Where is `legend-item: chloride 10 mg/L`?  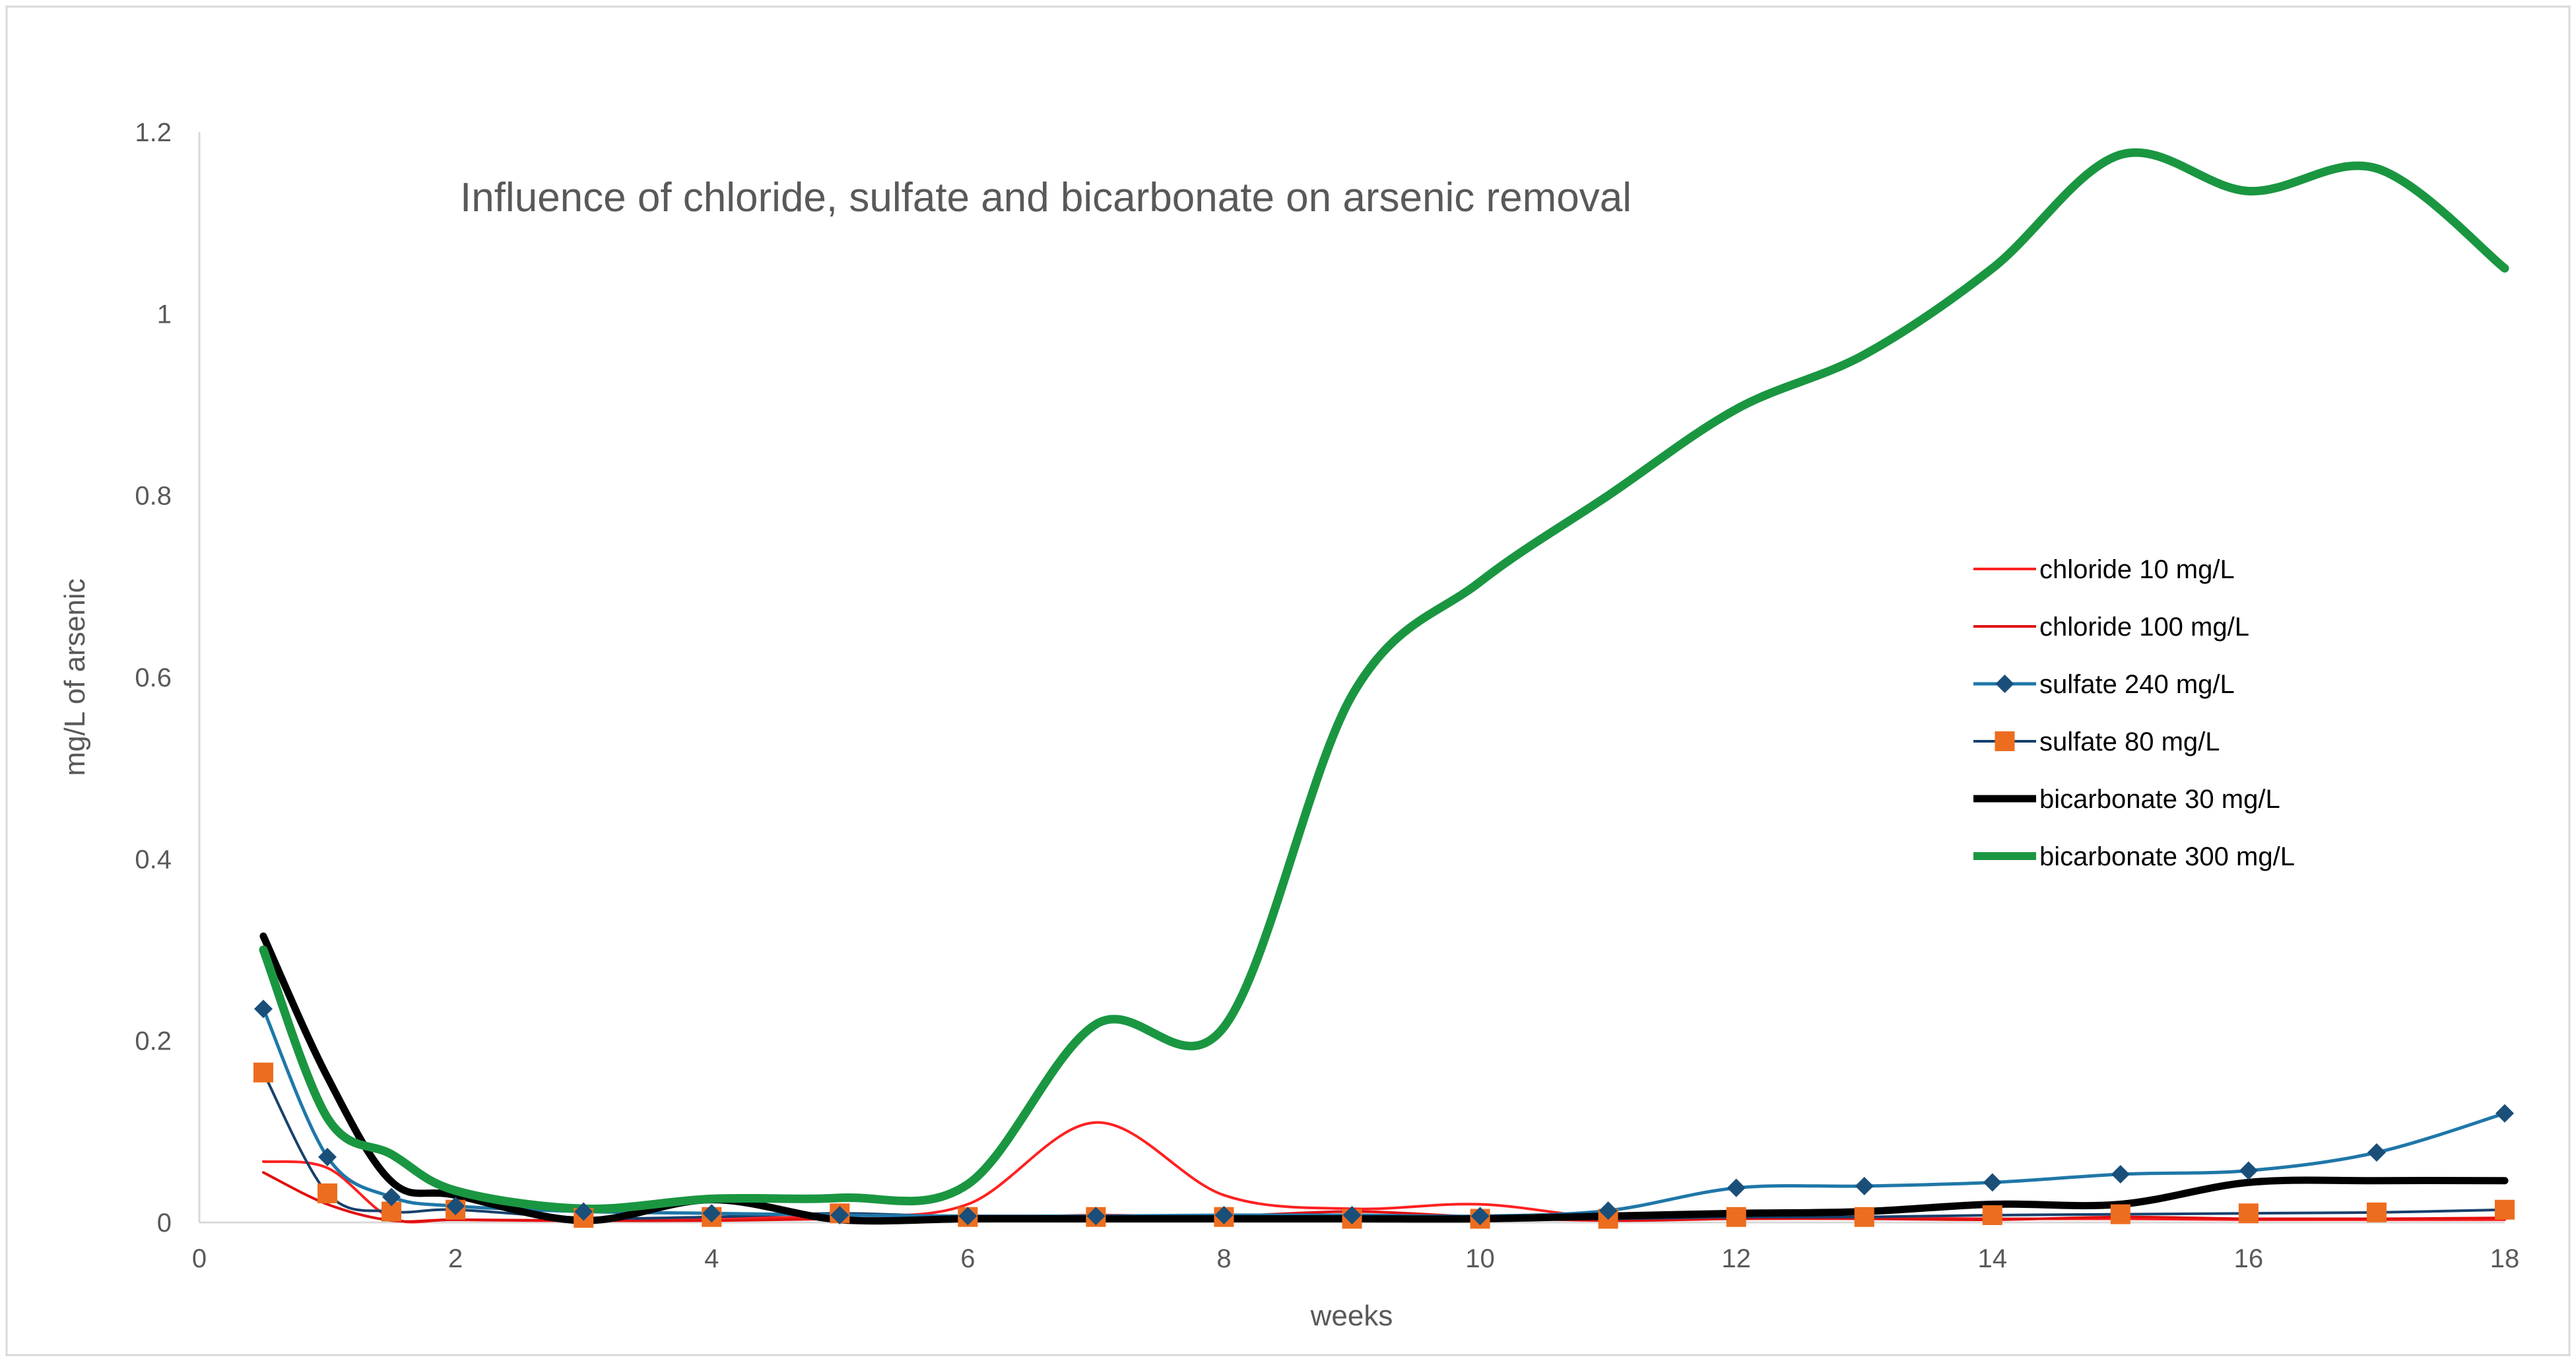 legend-item: chloride 10 mg/L is located at coordinates (2104, 570).